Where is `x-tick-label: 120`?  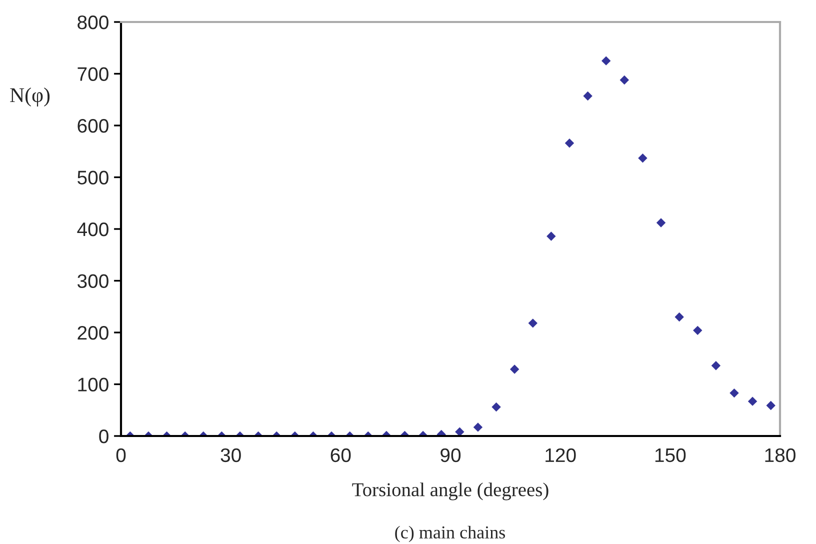 x-tick-label: 120 is located at coordinates (561, 455).